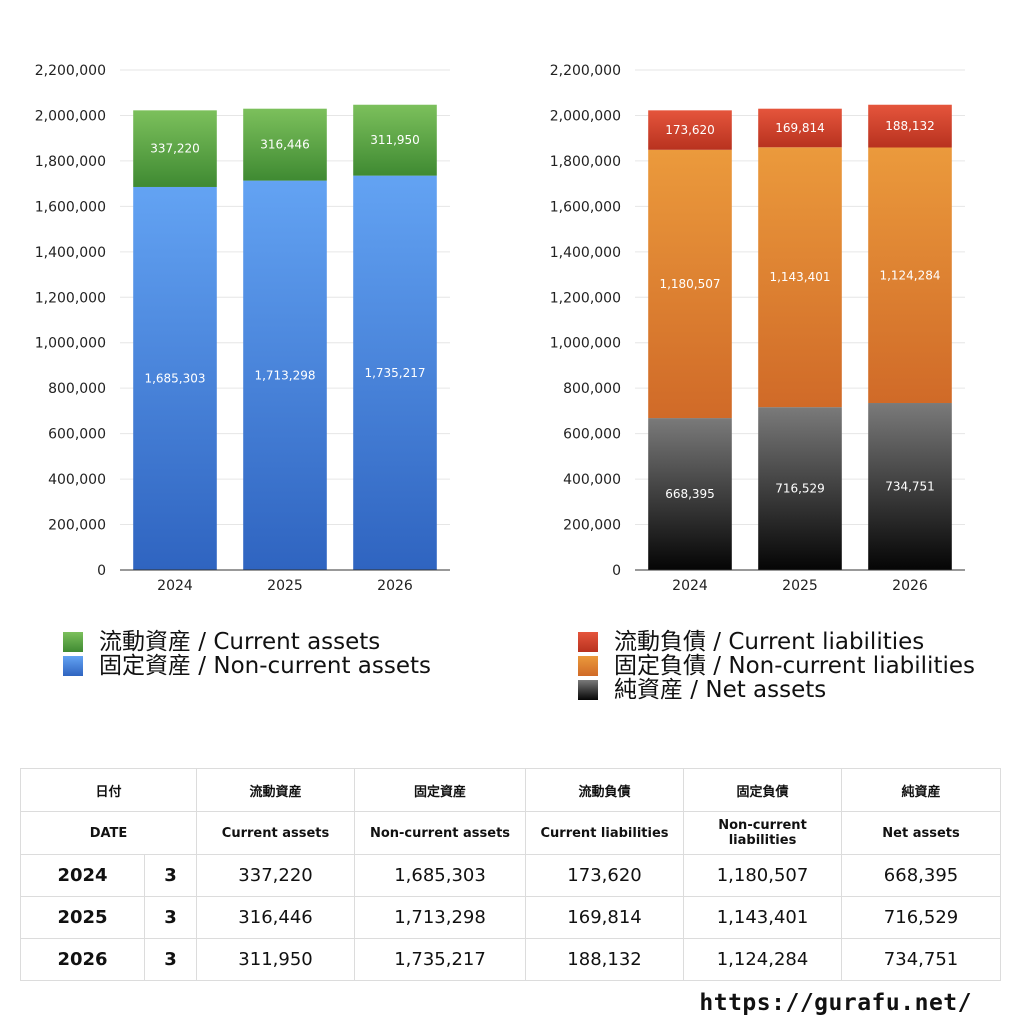 The height and width of the screenshot is (1024, 1024). I want to click on legend-item: 固定負債 / Non-current liabilities, so click(776, 666).